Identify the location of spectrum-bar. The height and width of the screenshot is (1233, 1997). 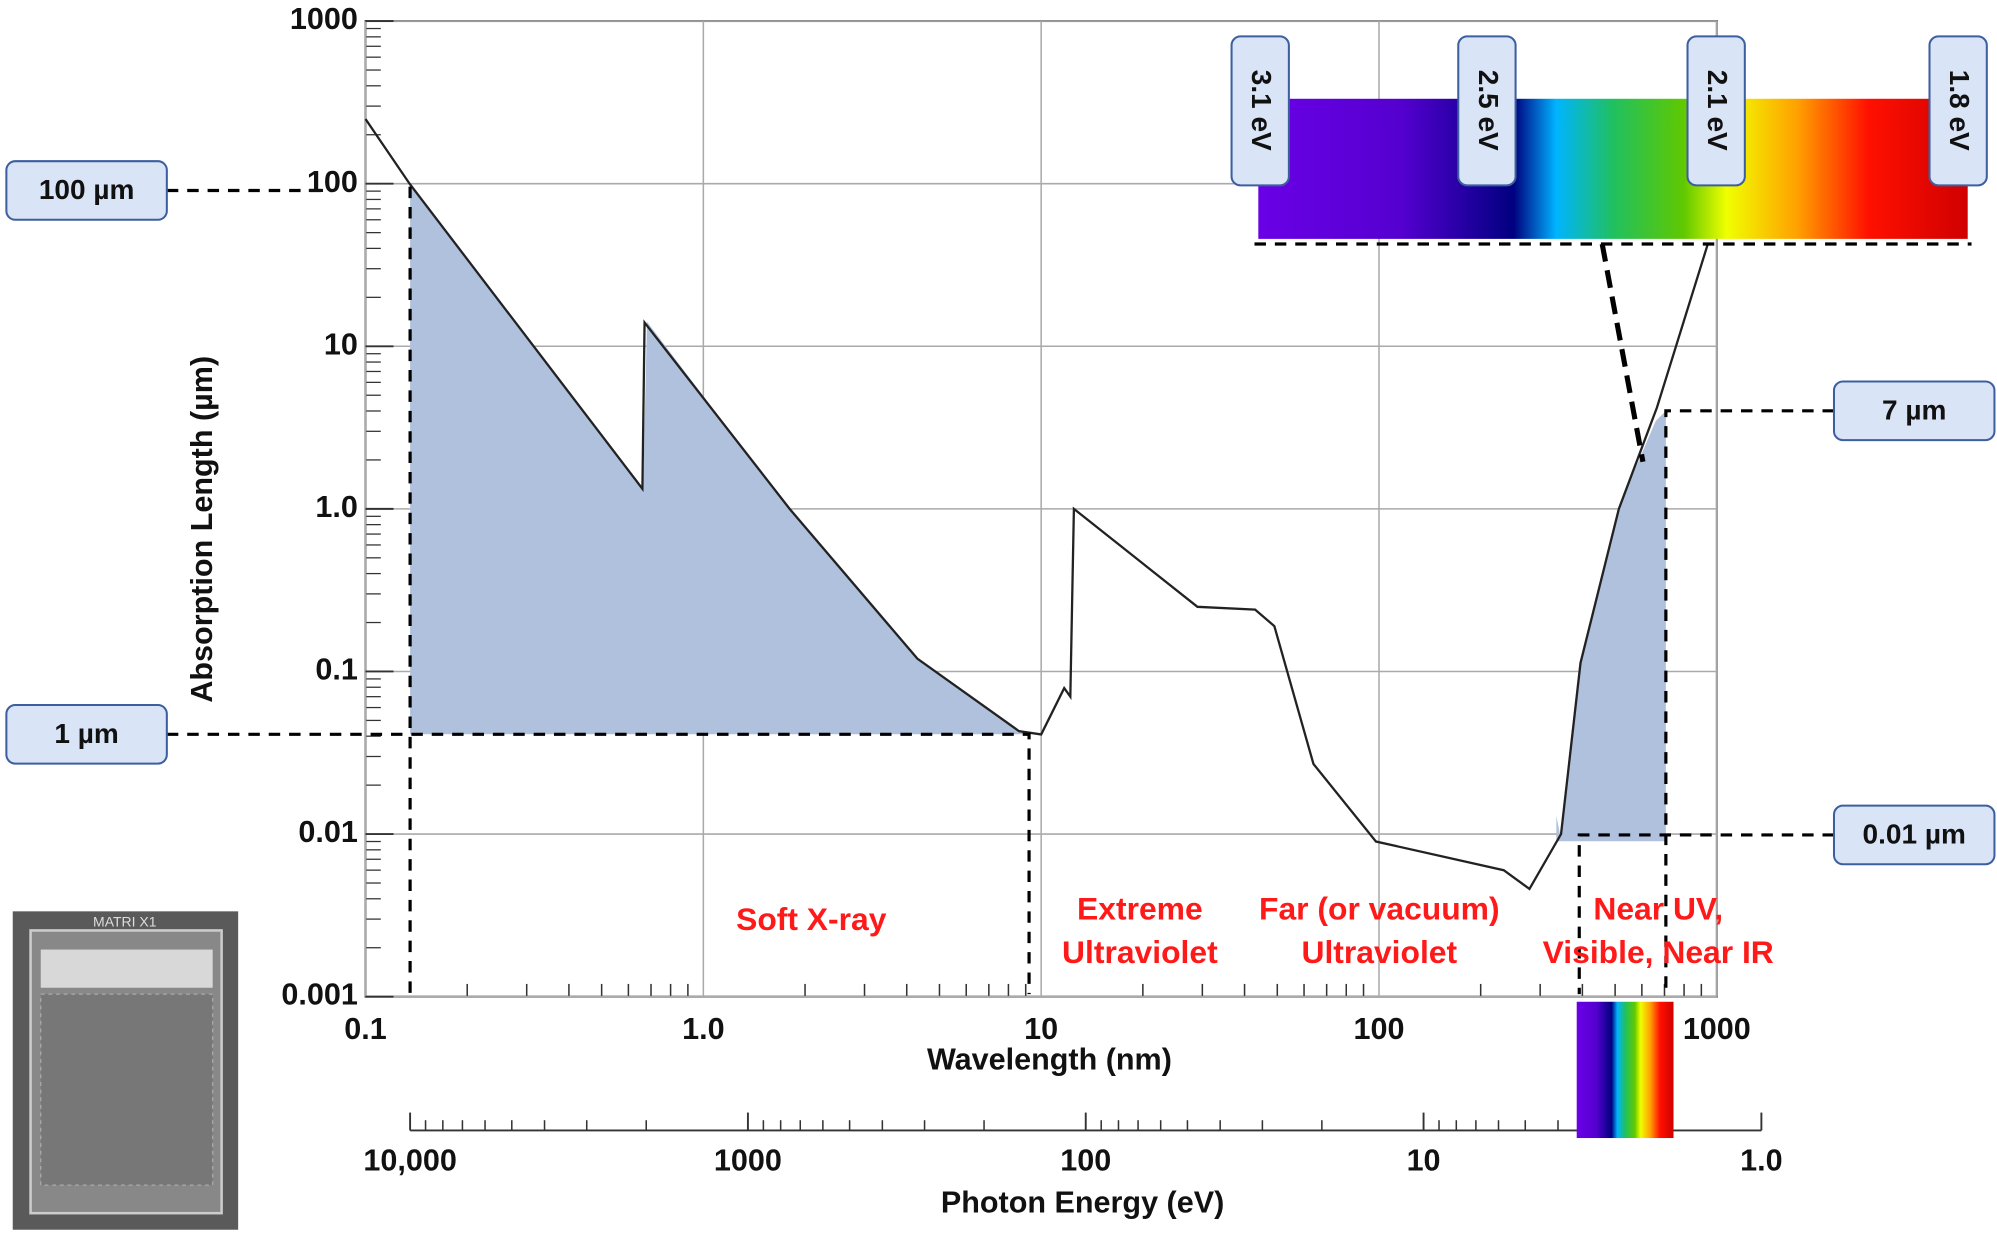
(1613, 168).